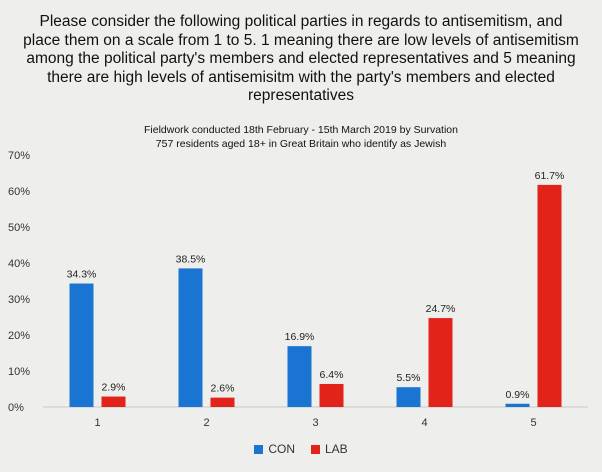 The image size is (602, 472). Describe the element at coordinates (259, 449) in the screenshot. I see `legend-swatch-con` at that location.